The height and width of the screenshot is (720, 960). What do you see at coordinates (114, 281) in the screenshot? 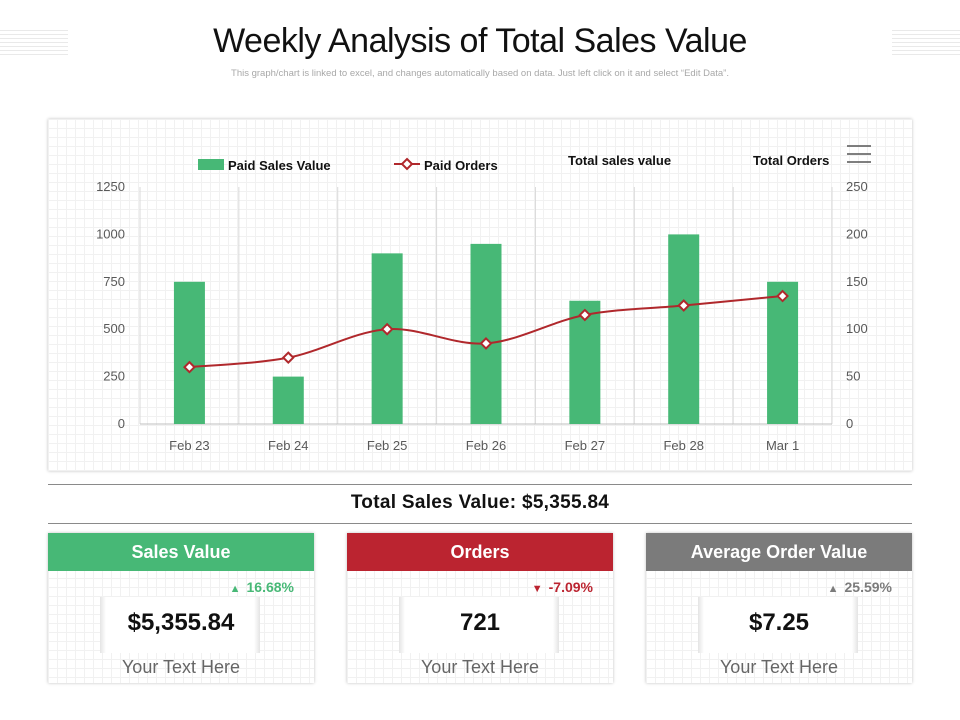
I see `y-left-tick-label: 750` at bounding box center [114, 281].